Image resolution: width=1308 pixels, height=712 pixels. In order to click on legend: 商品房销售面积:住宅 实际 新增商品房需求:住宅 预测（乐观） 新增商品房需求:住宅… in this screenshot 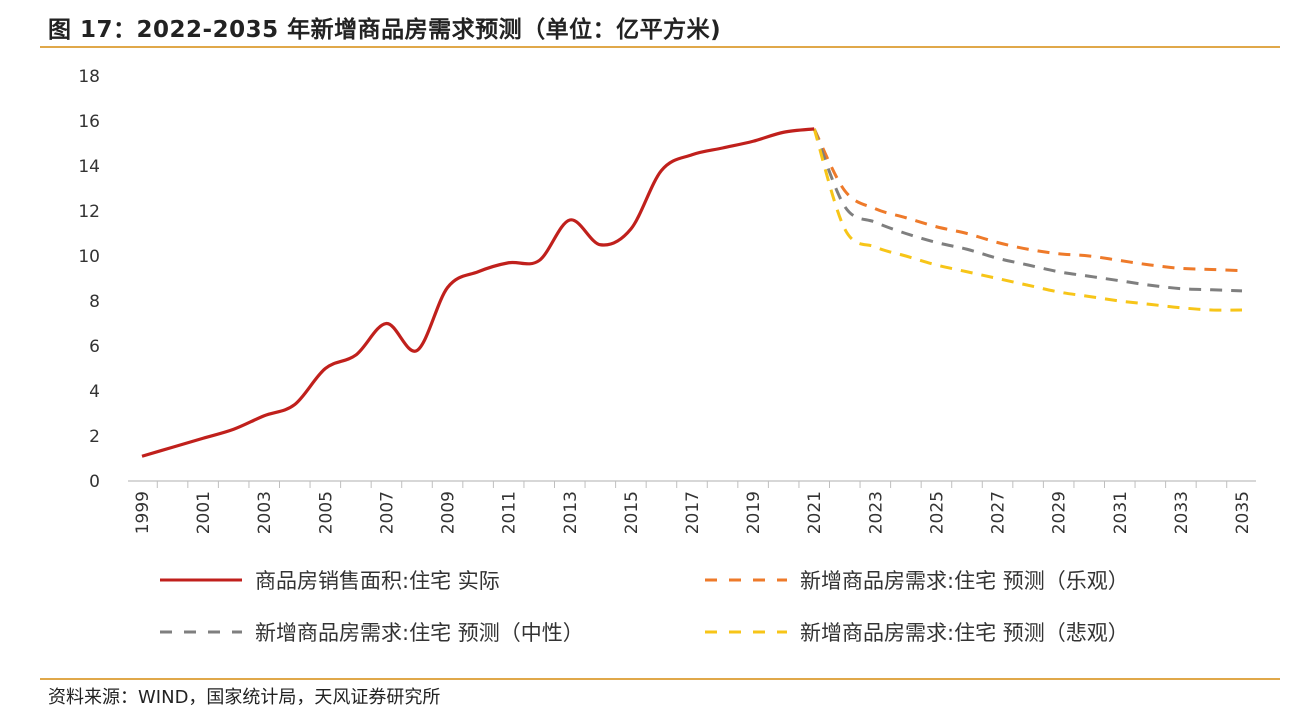, I will do `click(644, 607)`.